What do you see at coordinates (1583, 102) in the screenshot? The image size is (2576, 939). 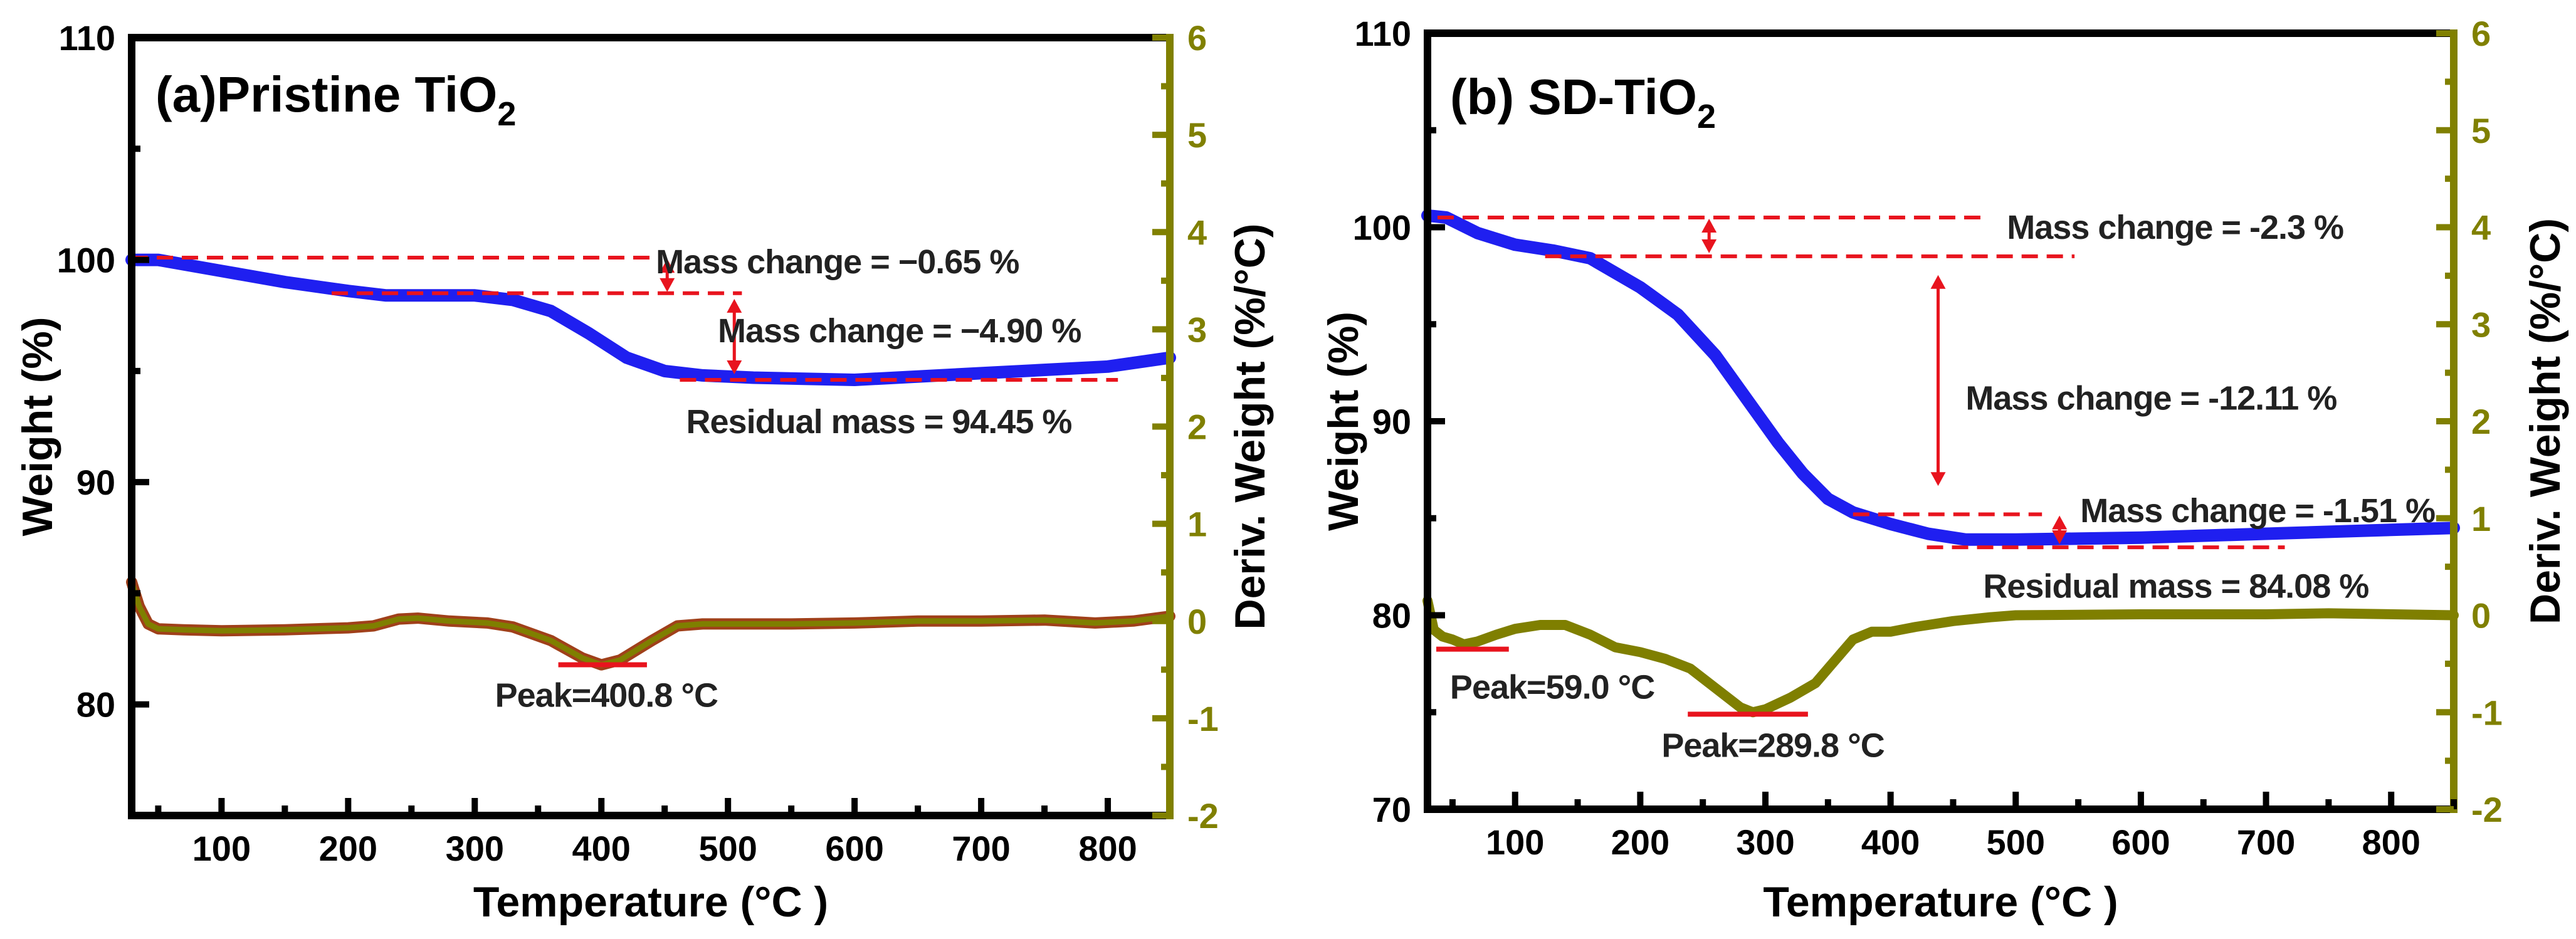 I see `panel-title: (b) SD-TiO2` at bounding box center [1583, 102].